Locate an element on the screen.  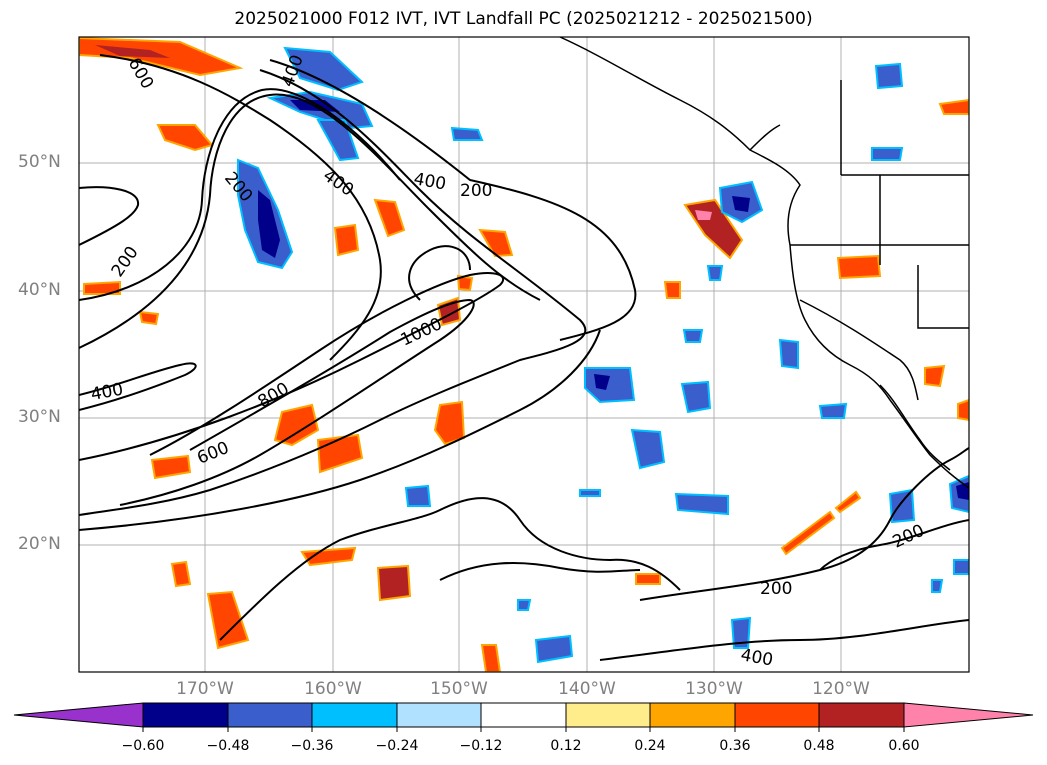
colorbar-tick-label: 0.48 is located at coordinates (819, 746).